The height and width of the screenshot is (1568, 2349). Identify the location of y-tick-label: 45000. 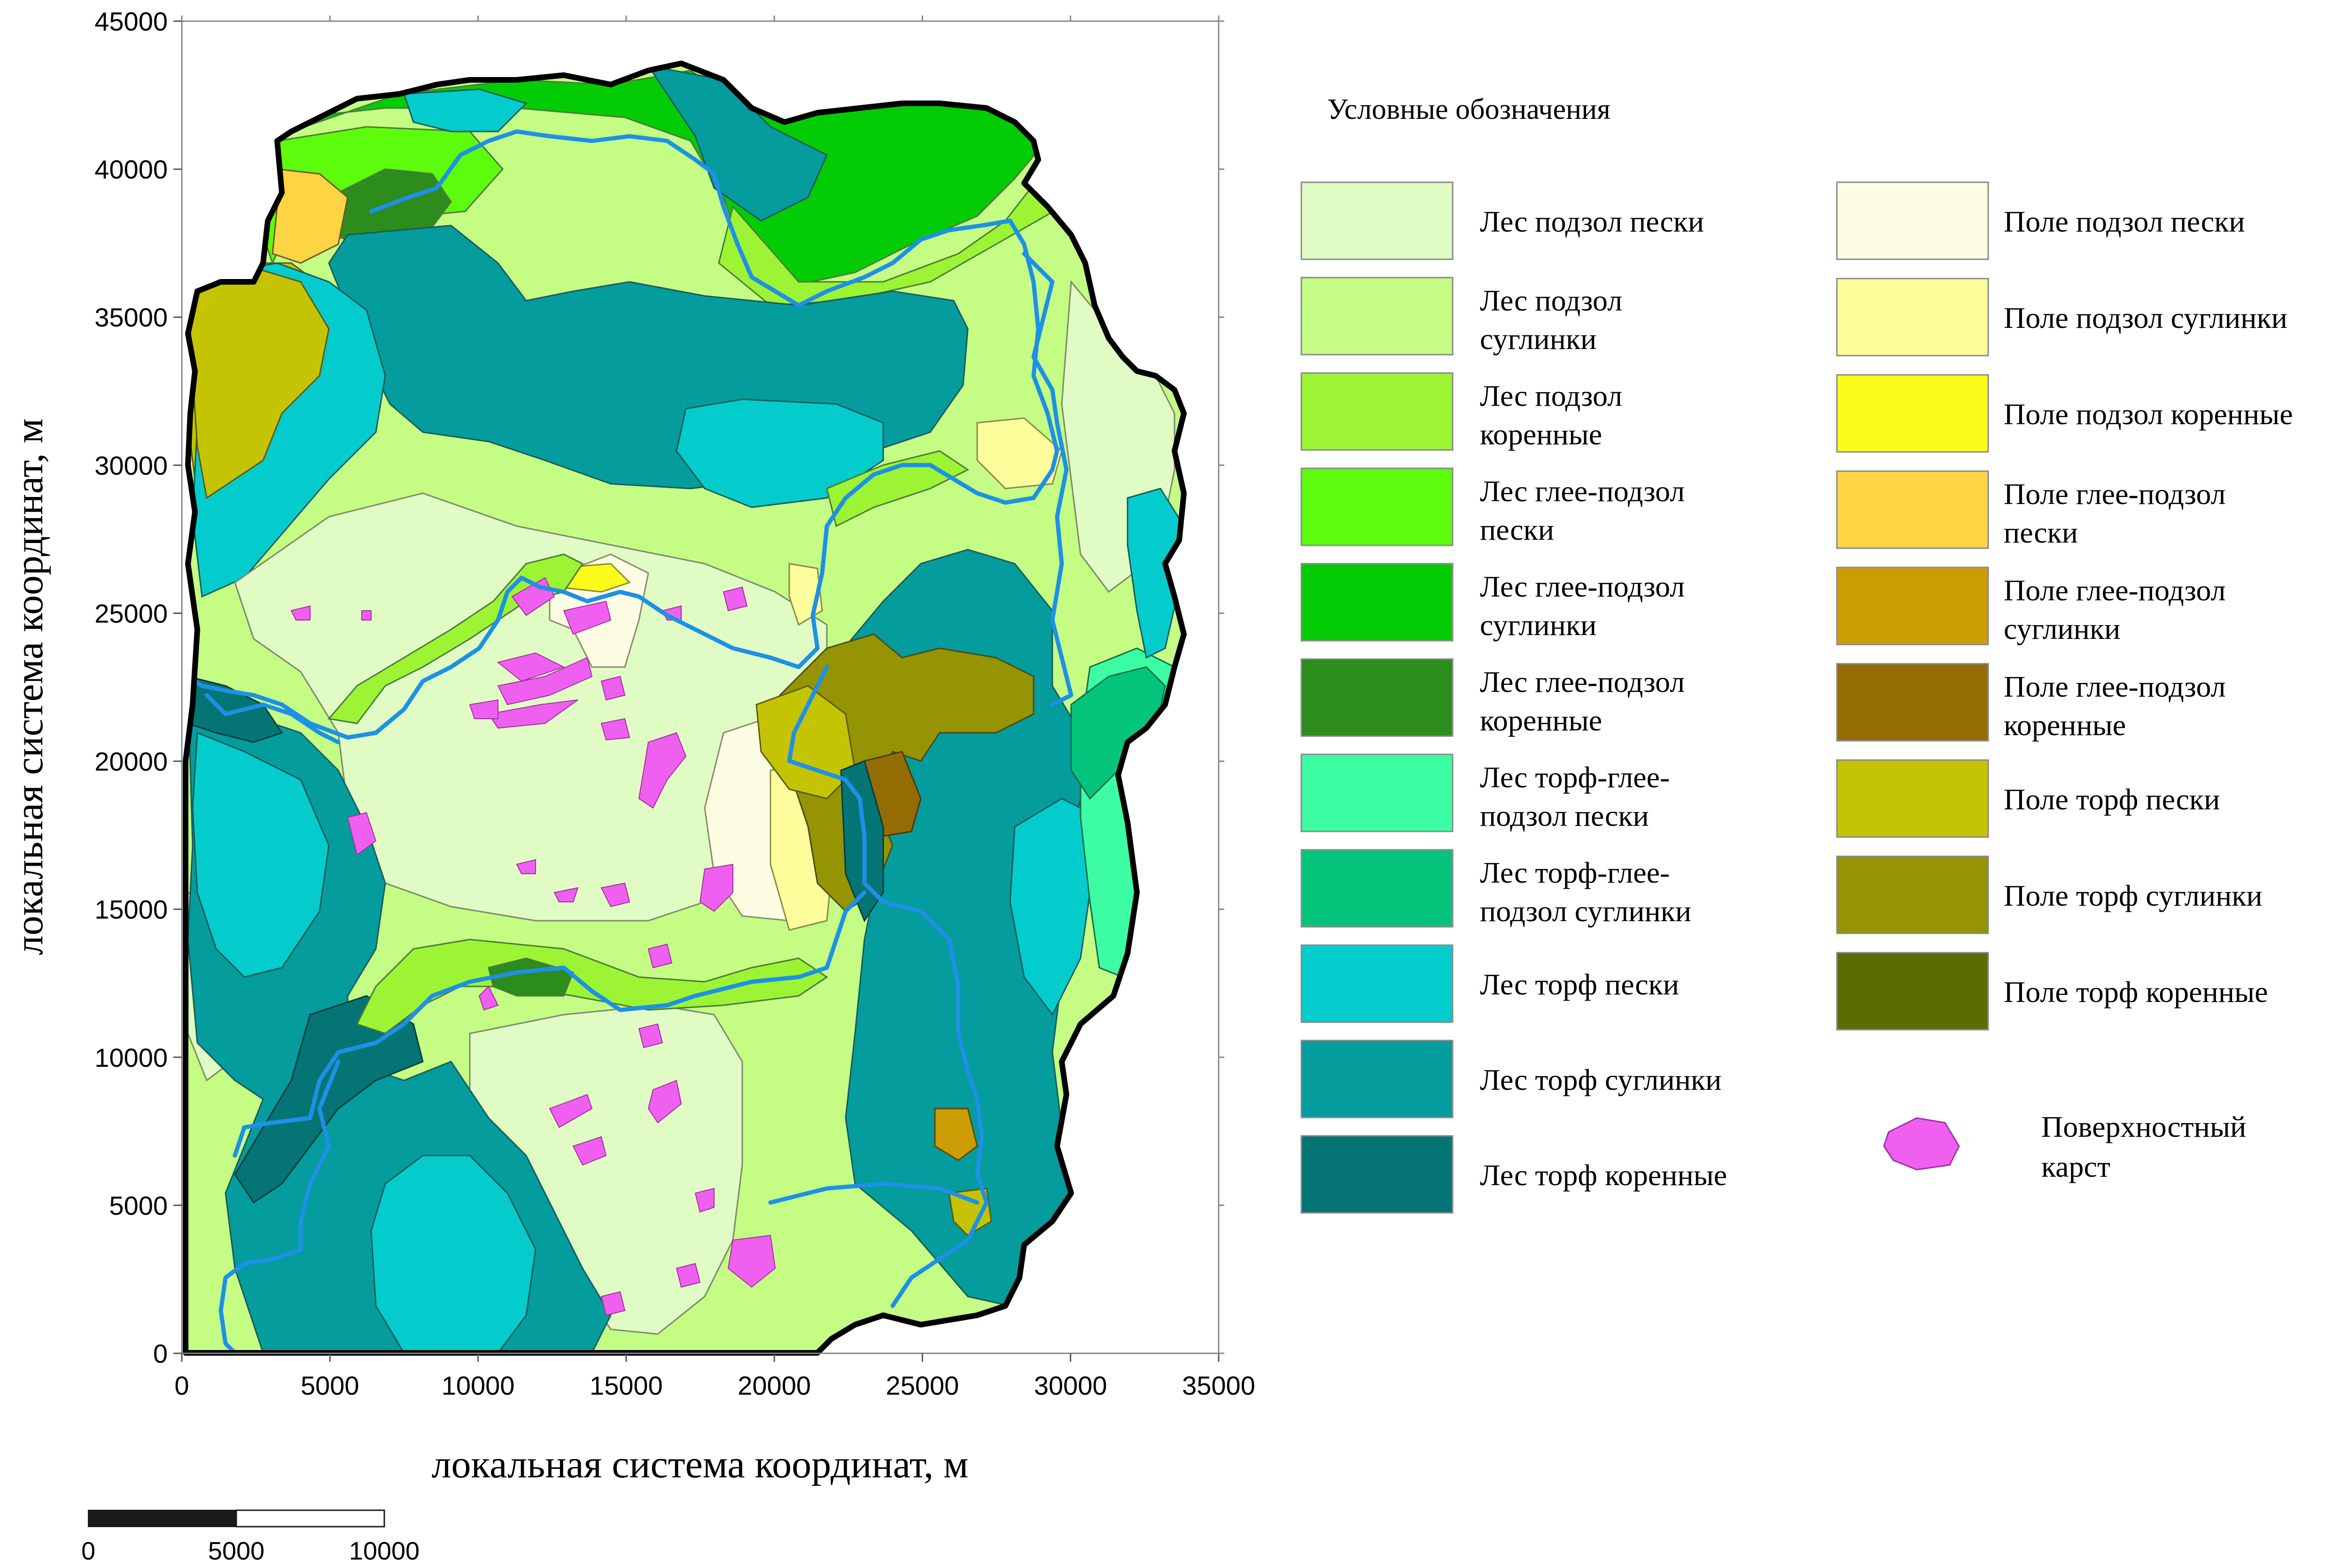
(131, 21).